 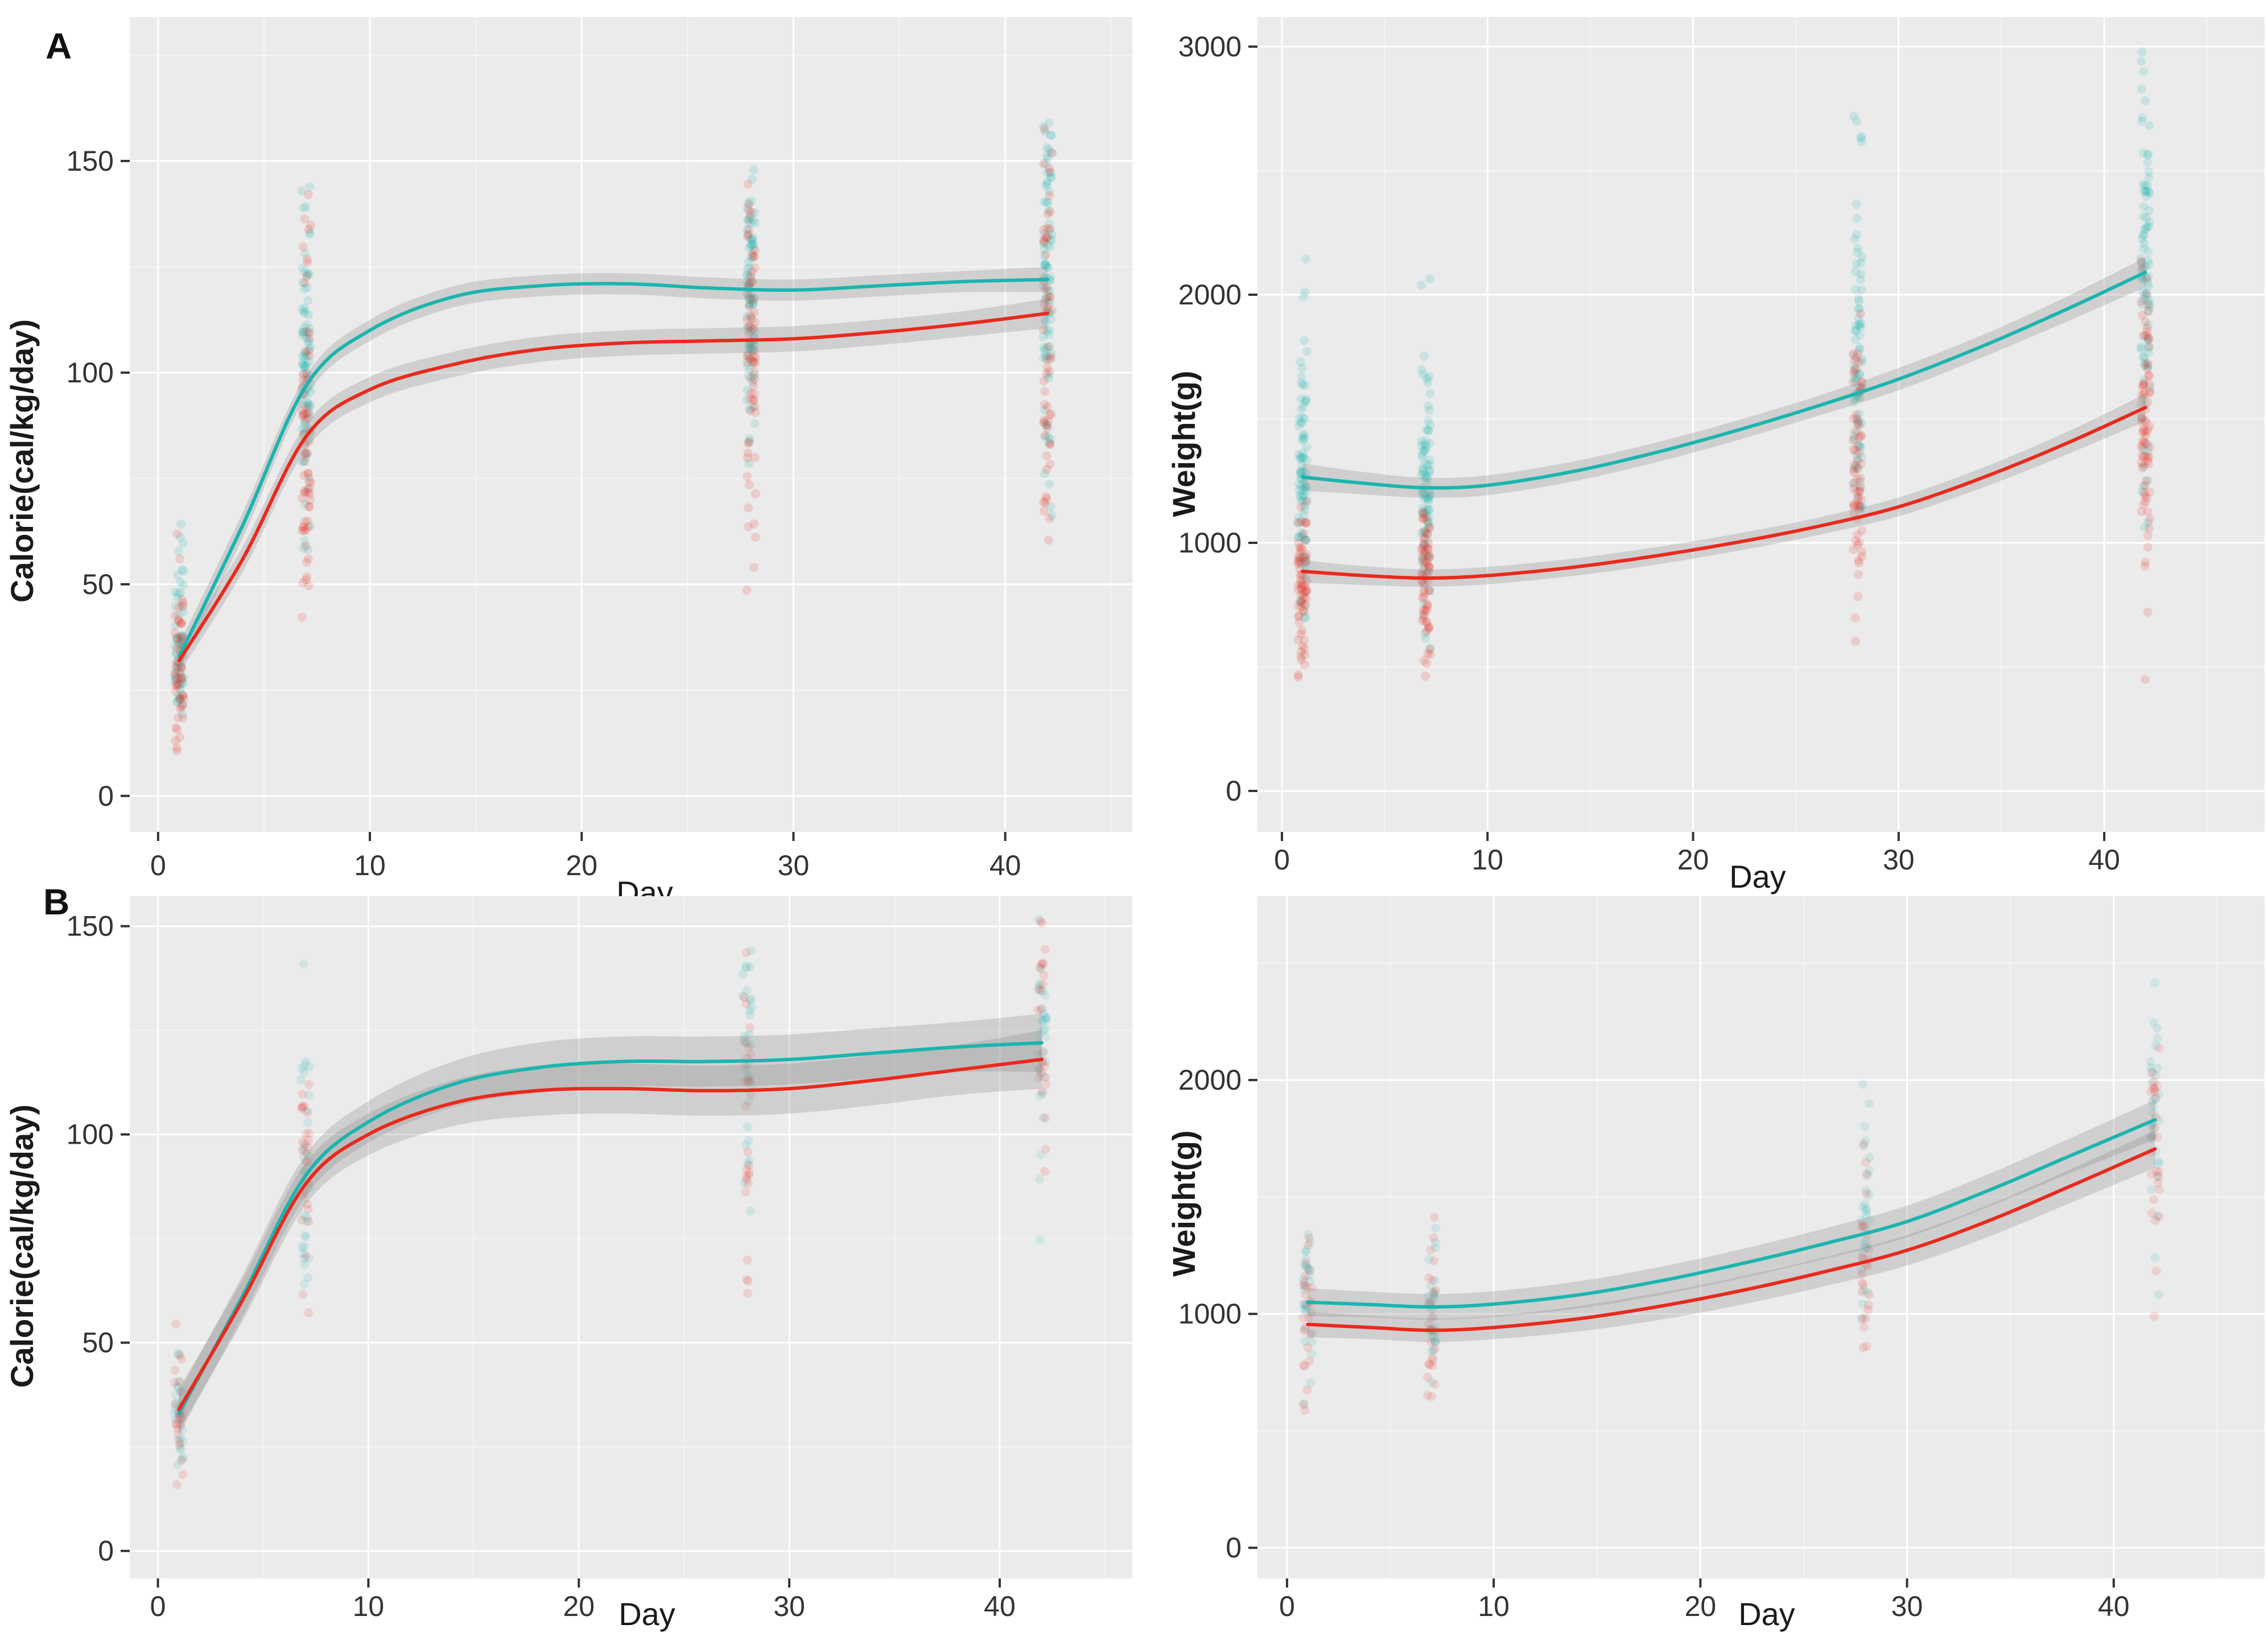 I want to click on y-tick-label: 2000, so click(x=1210, y=1080).